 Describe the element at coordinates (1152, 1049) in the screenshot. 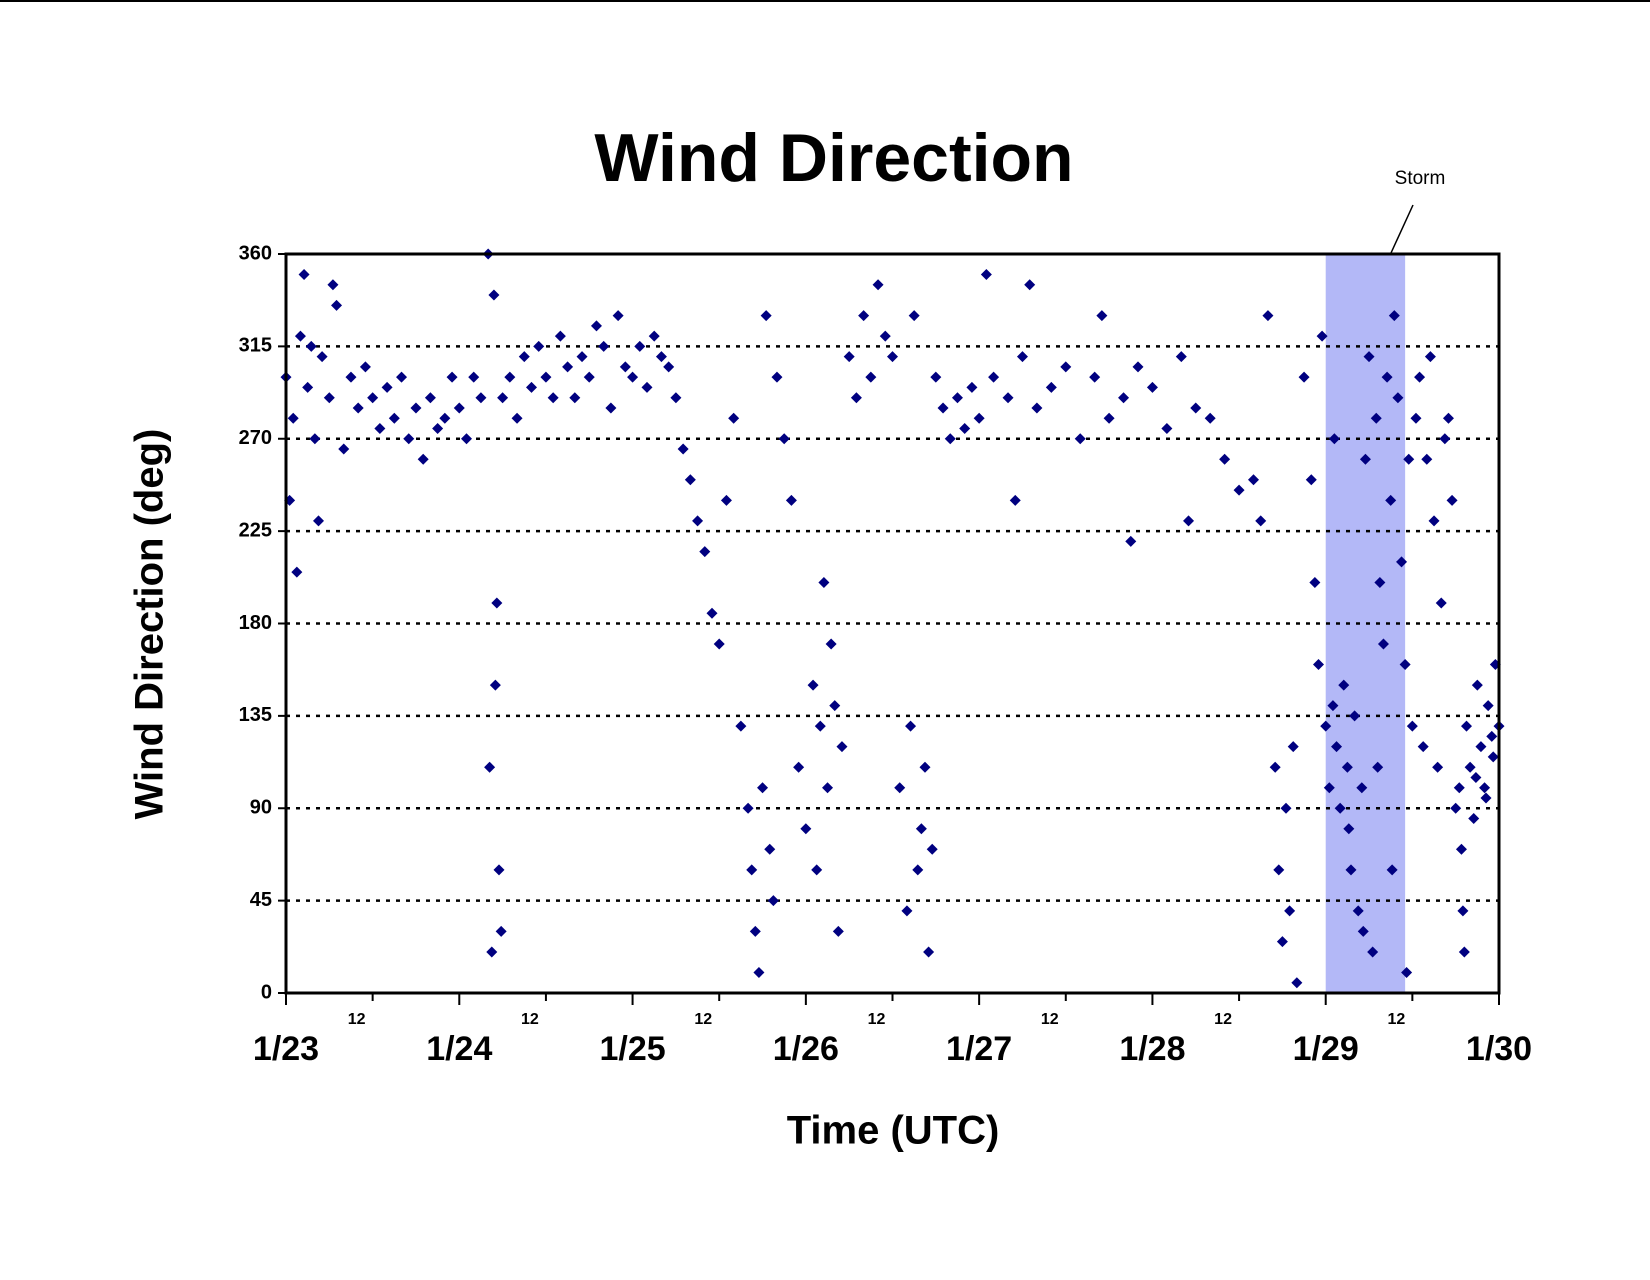

I see `x-date-label: 1/28` at that location.